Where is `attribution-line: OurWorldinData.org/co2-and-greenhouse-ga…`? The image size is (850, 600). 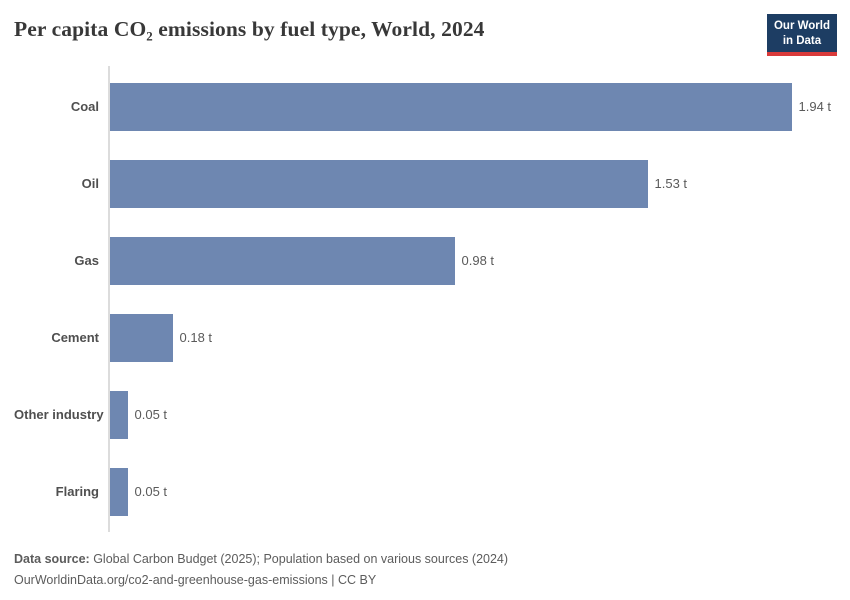
attribution-line: OurWorldinData.org/co2-and-greenhouse-ga… is located at coordinates (425, 580).